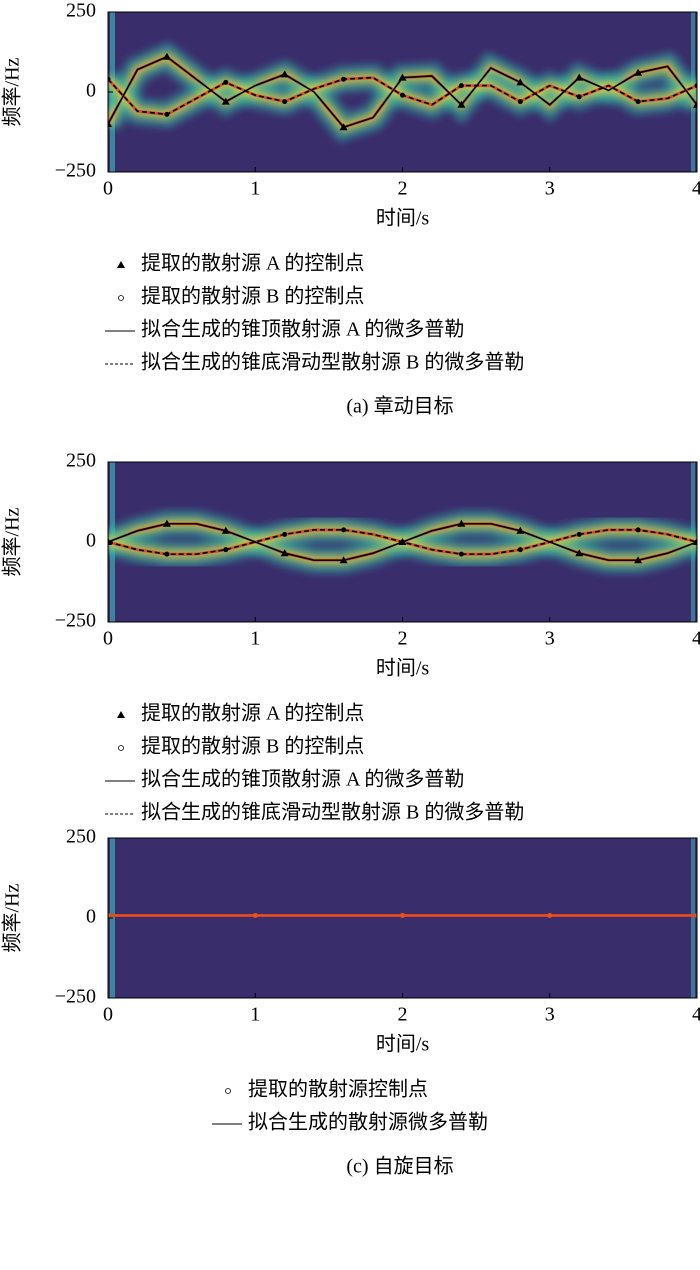  I want to click on caption: (c) 自旋目标, so click(399, 1166).